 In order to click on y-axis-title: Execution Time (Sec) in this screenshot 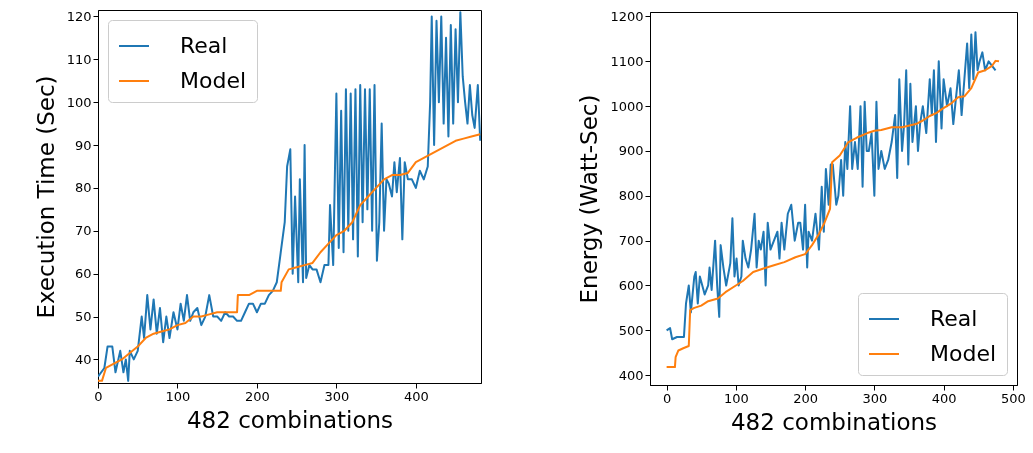, I will do `click(45, 197)`.